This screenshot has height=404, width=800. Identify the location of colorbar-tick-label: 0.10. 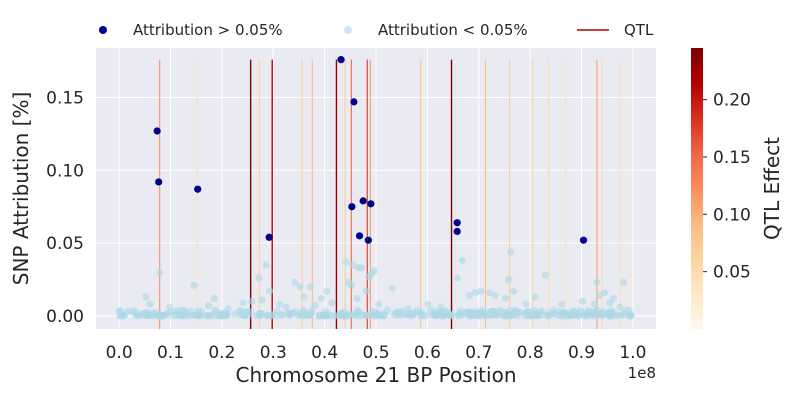
(732, 215).